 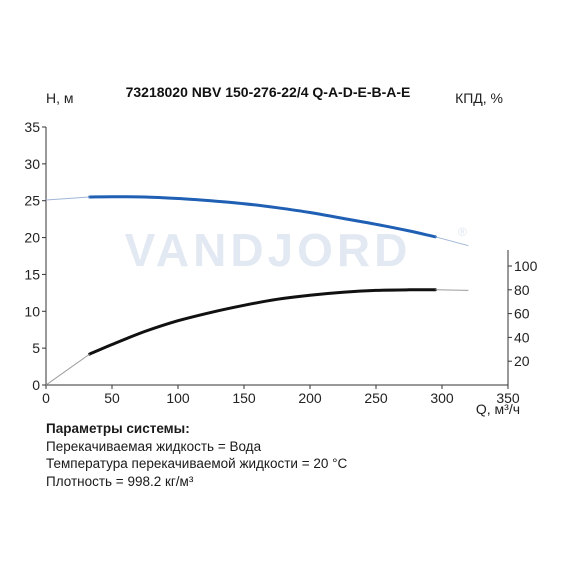 I want to click on left-axis-label: H, м, so click(x=60, y=98).